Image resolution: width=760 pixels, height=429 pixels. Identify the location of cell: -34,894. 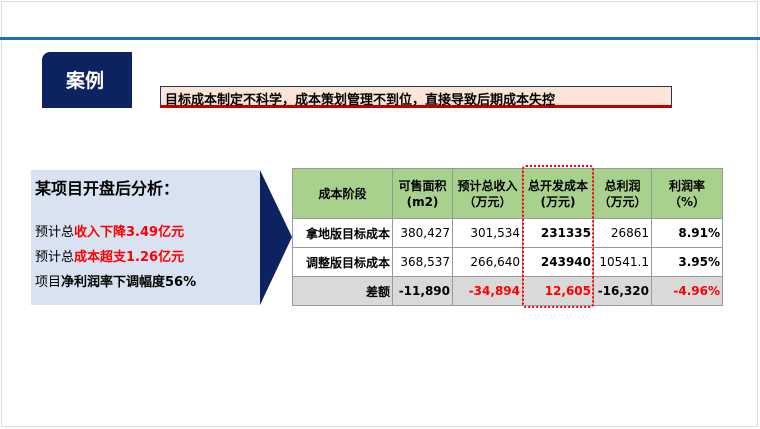
(487, 291).